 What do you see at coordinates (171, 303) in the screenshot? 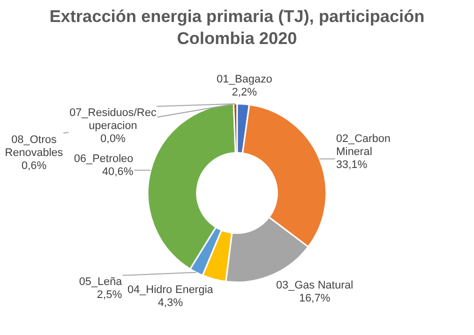
I see `data-label: 4,3%` at bounding box center [171, 303].